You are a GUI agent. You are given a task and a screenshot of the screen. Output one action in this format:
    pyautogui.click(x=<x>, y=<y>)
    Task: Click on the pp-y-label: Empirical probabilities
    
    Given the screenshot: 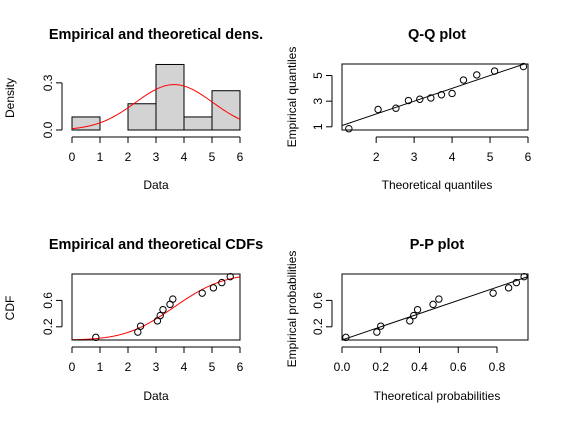 What is the action you would take?
    pyautogui.click(x=292, y=309)
    